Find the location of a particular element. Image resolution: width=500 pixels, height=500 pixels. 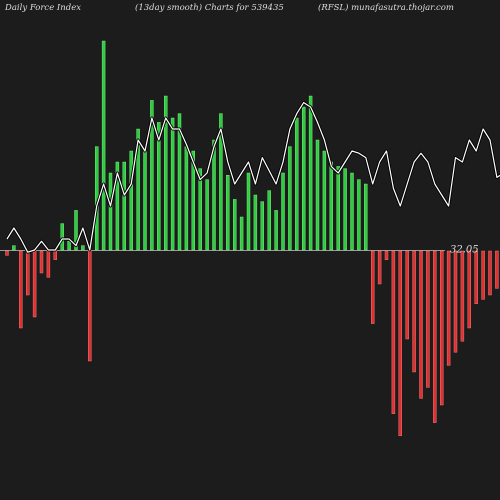

chart-subtitle: (13day smooth) Charts for 539435 is located at coordinates (209, 8).